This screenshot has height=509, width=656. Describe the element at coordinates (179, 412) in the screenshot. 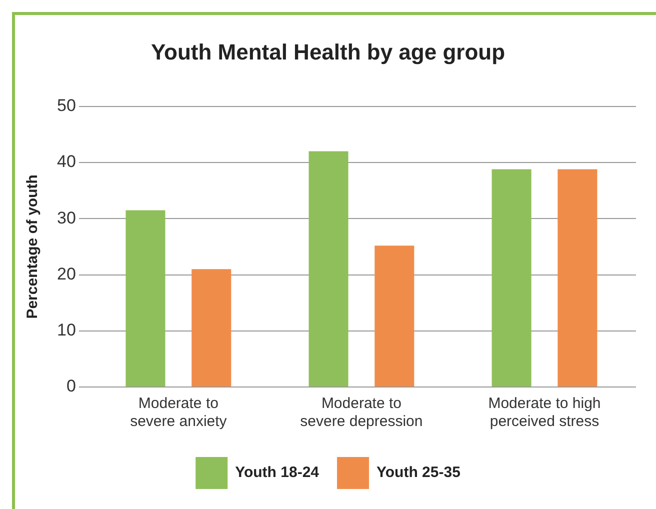

I see `x-tick-label: Moderate to severe anxiety` at that location.